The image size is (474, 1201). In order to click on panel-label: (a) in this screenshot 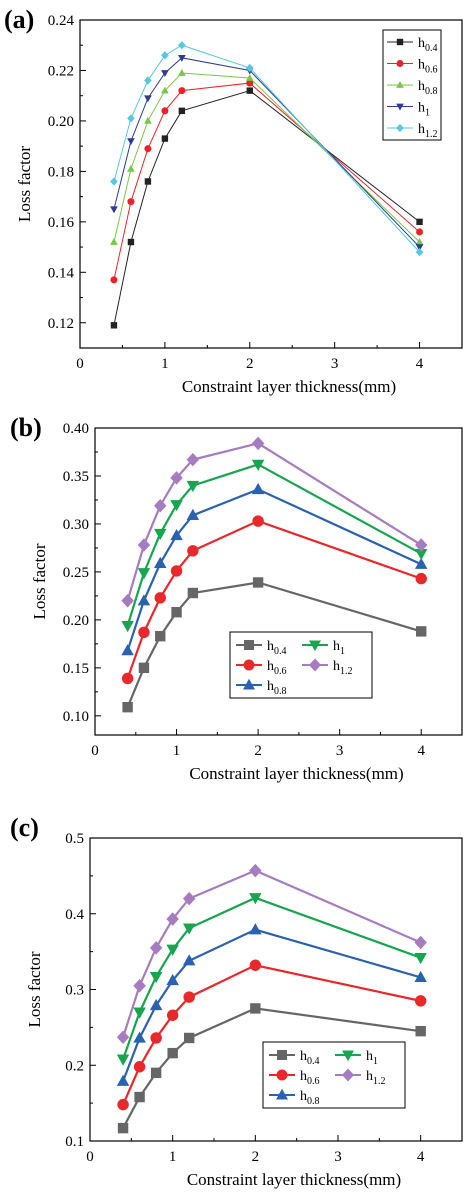, I will do `click(19, 19)`.